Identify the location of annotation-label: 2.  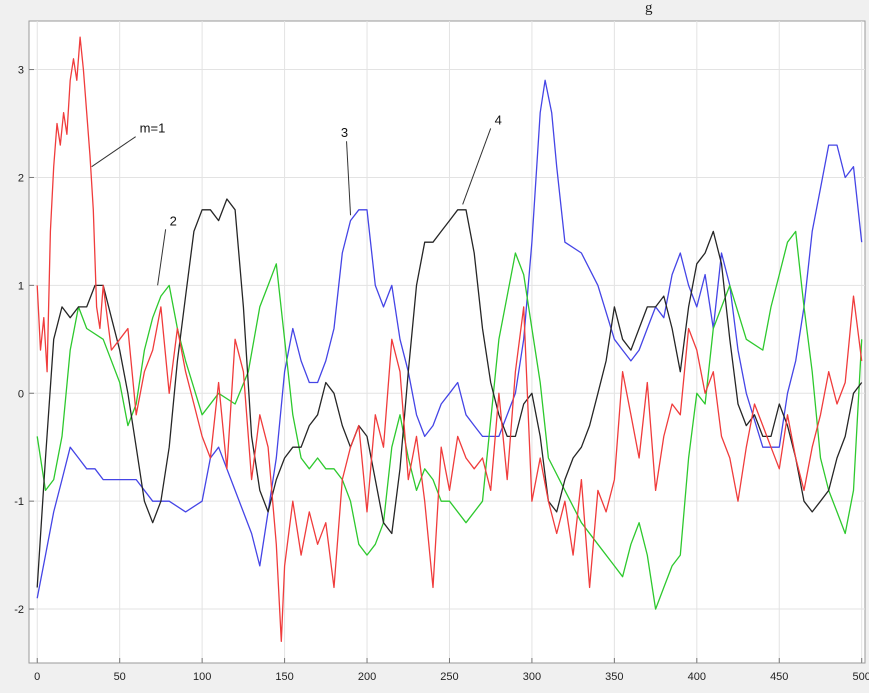
(173, 220).